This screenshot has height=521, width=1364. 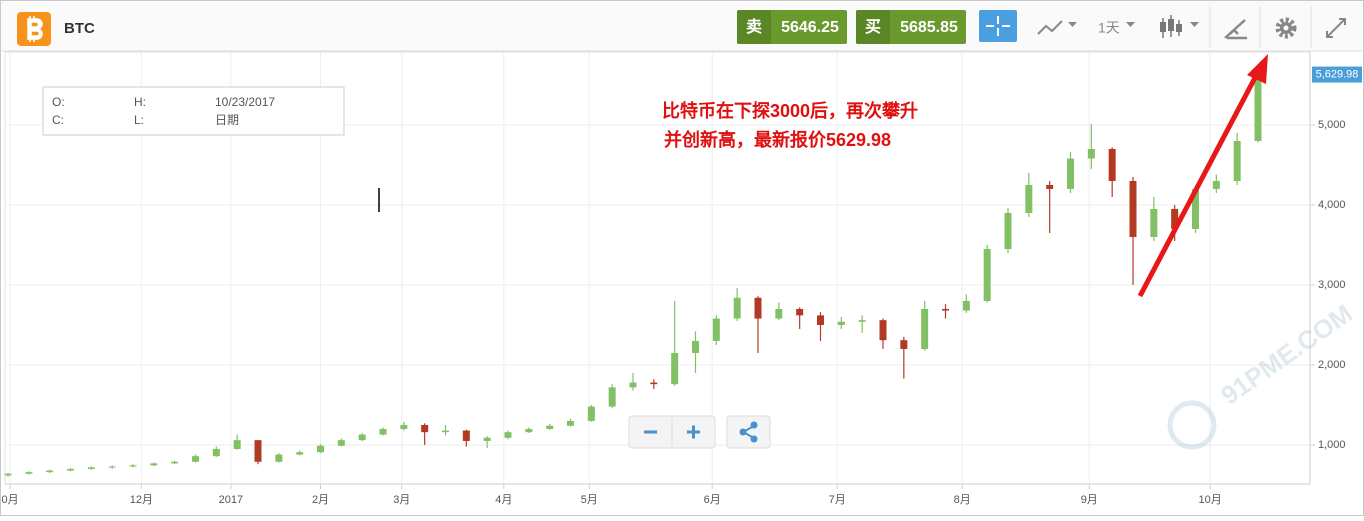 What do you see at coordinates (140, 102) in the screenshot?
I see `info-high: H:` at bounding box center [140, 102].